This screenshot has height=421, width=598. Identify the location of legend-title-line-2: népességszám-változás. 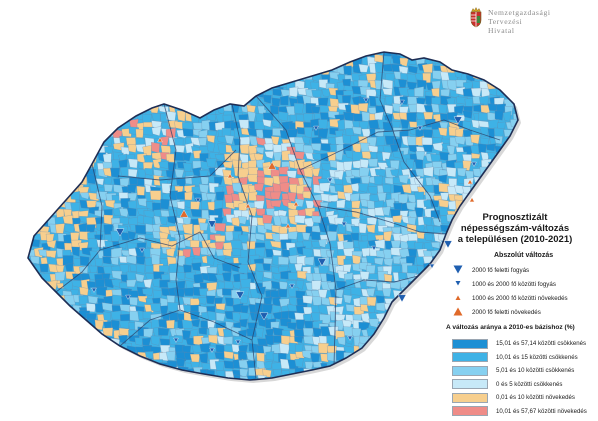
(515, 228).